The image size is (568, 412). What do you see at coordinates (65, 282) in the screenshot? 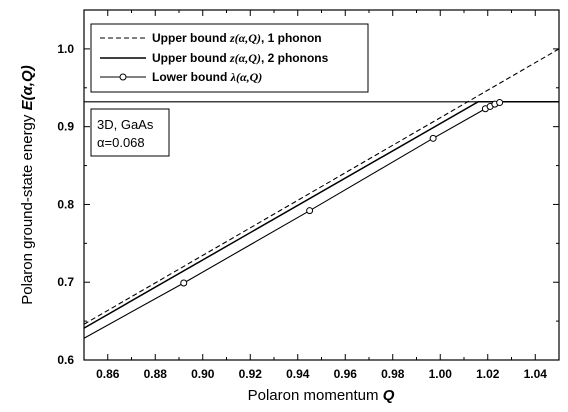
I see `y-tick-label-2: 0.7` at bounding box center [65, 282].